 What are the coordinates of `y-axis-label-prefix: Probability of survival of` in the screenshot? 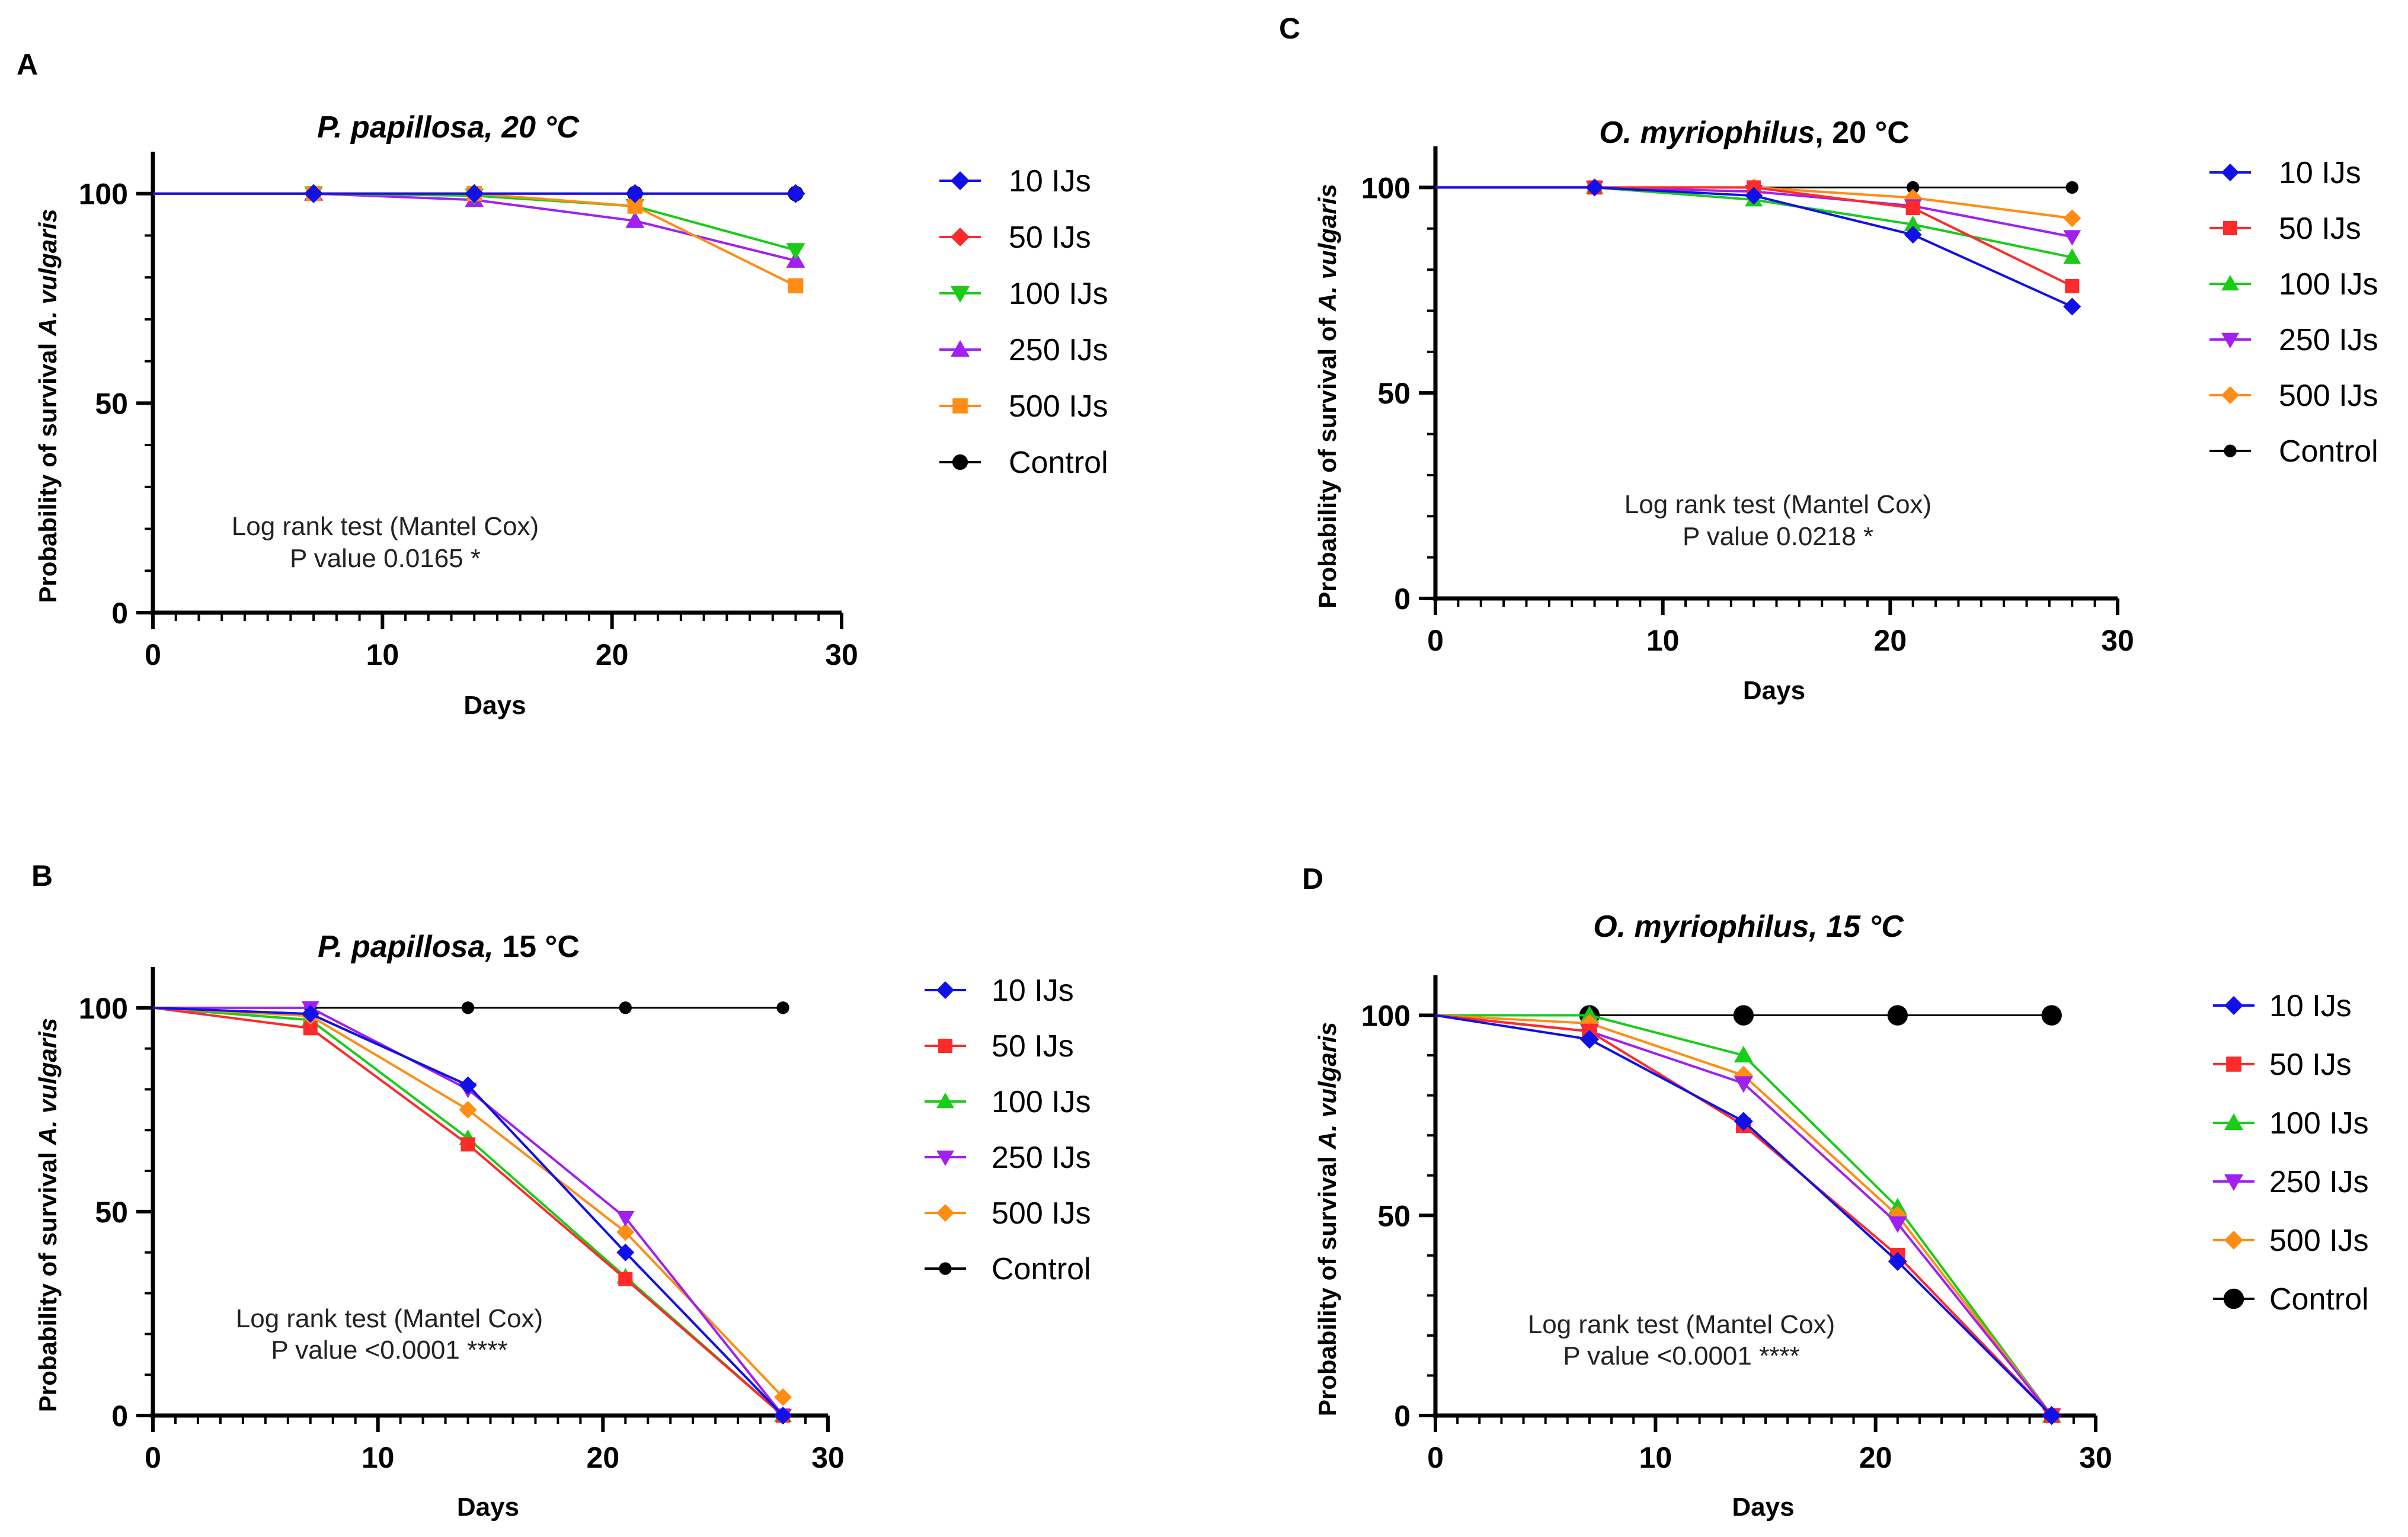 It's located at (1327, 460).